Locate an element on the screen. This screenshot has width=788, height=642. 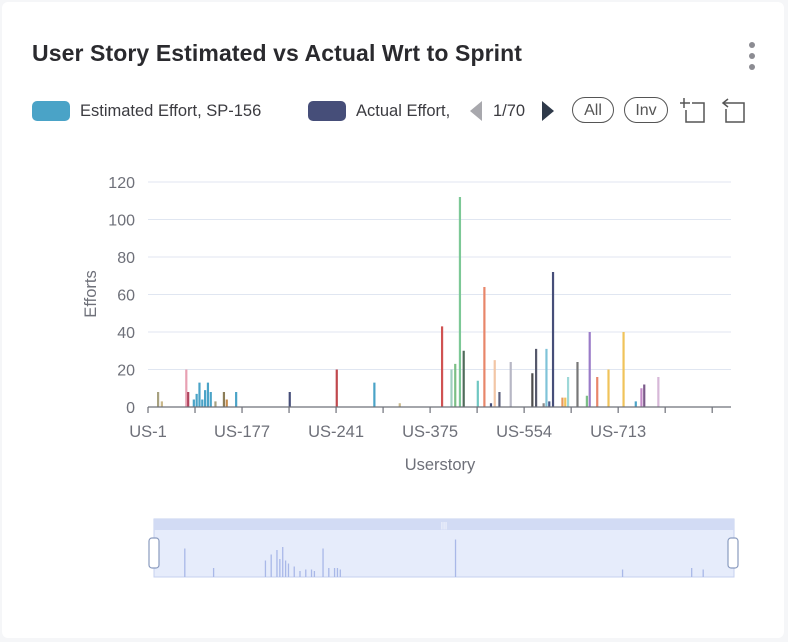
y-tick-label: 80 is located at coordinates (126, 258).